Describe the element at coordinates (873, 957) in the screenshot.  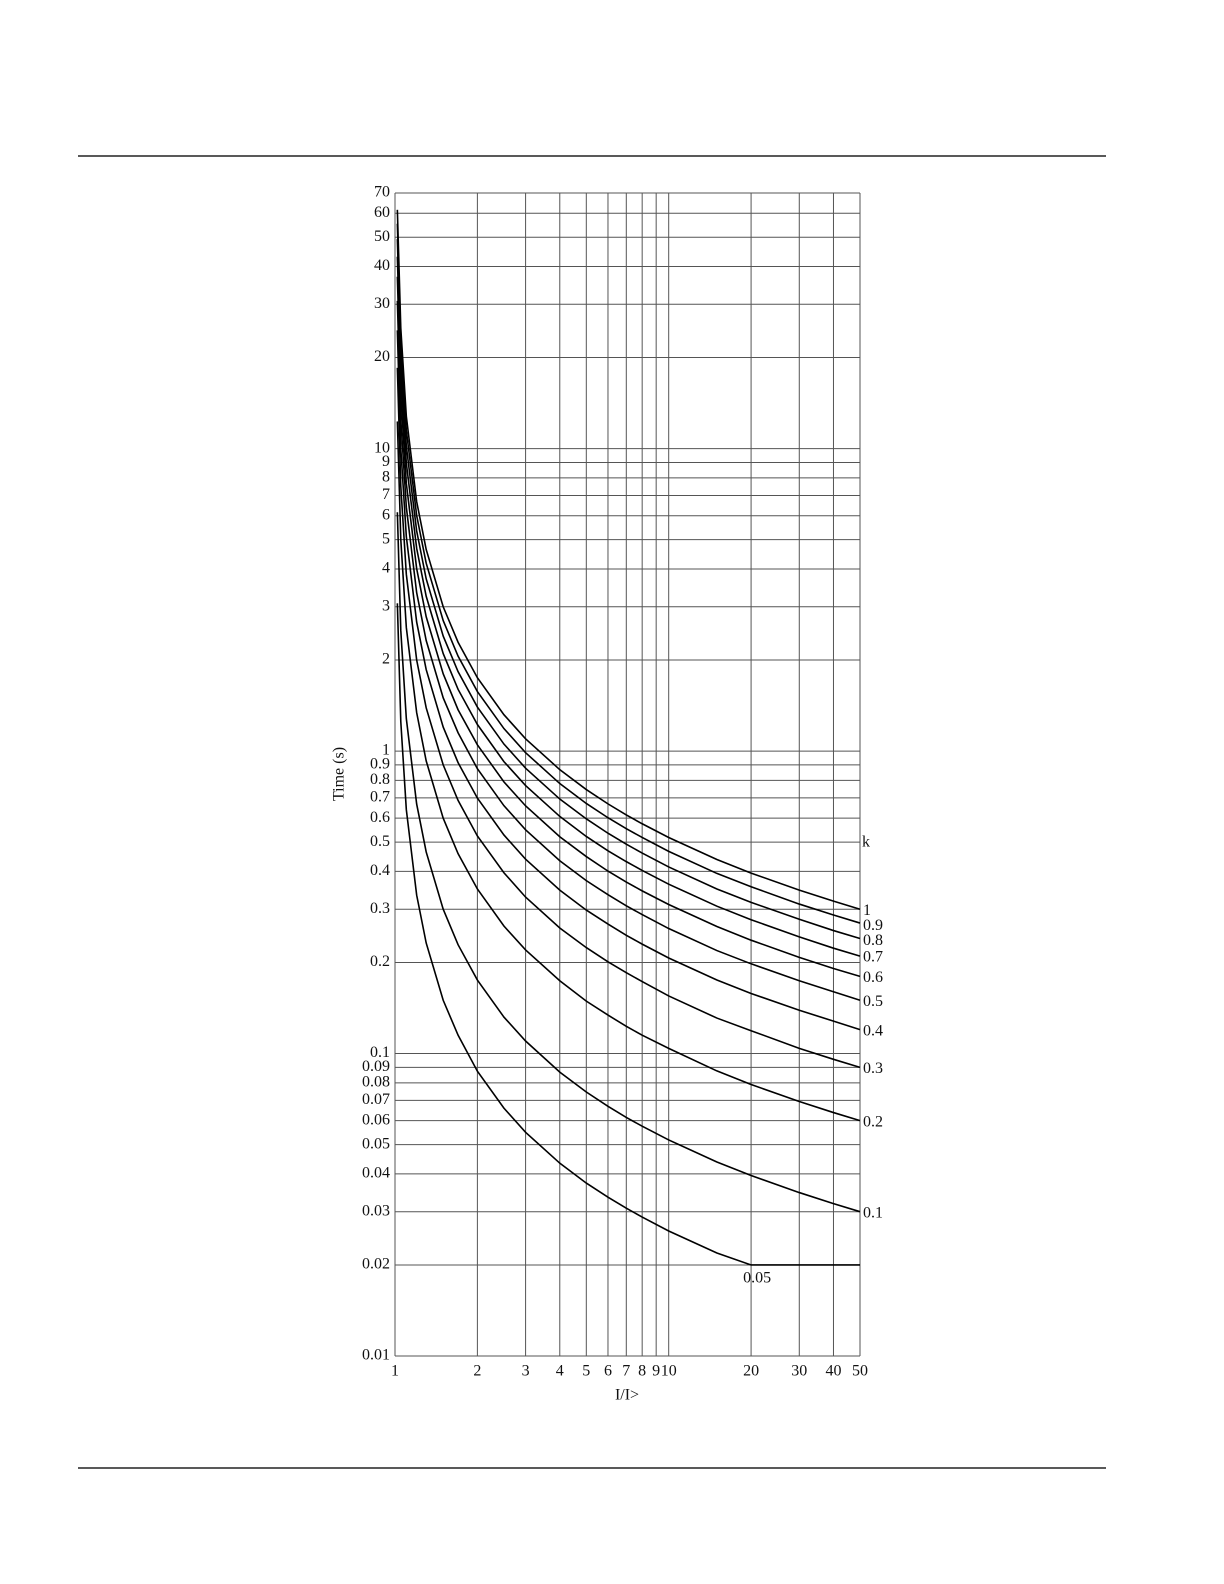
I see `series-label: 0.7` at that location.